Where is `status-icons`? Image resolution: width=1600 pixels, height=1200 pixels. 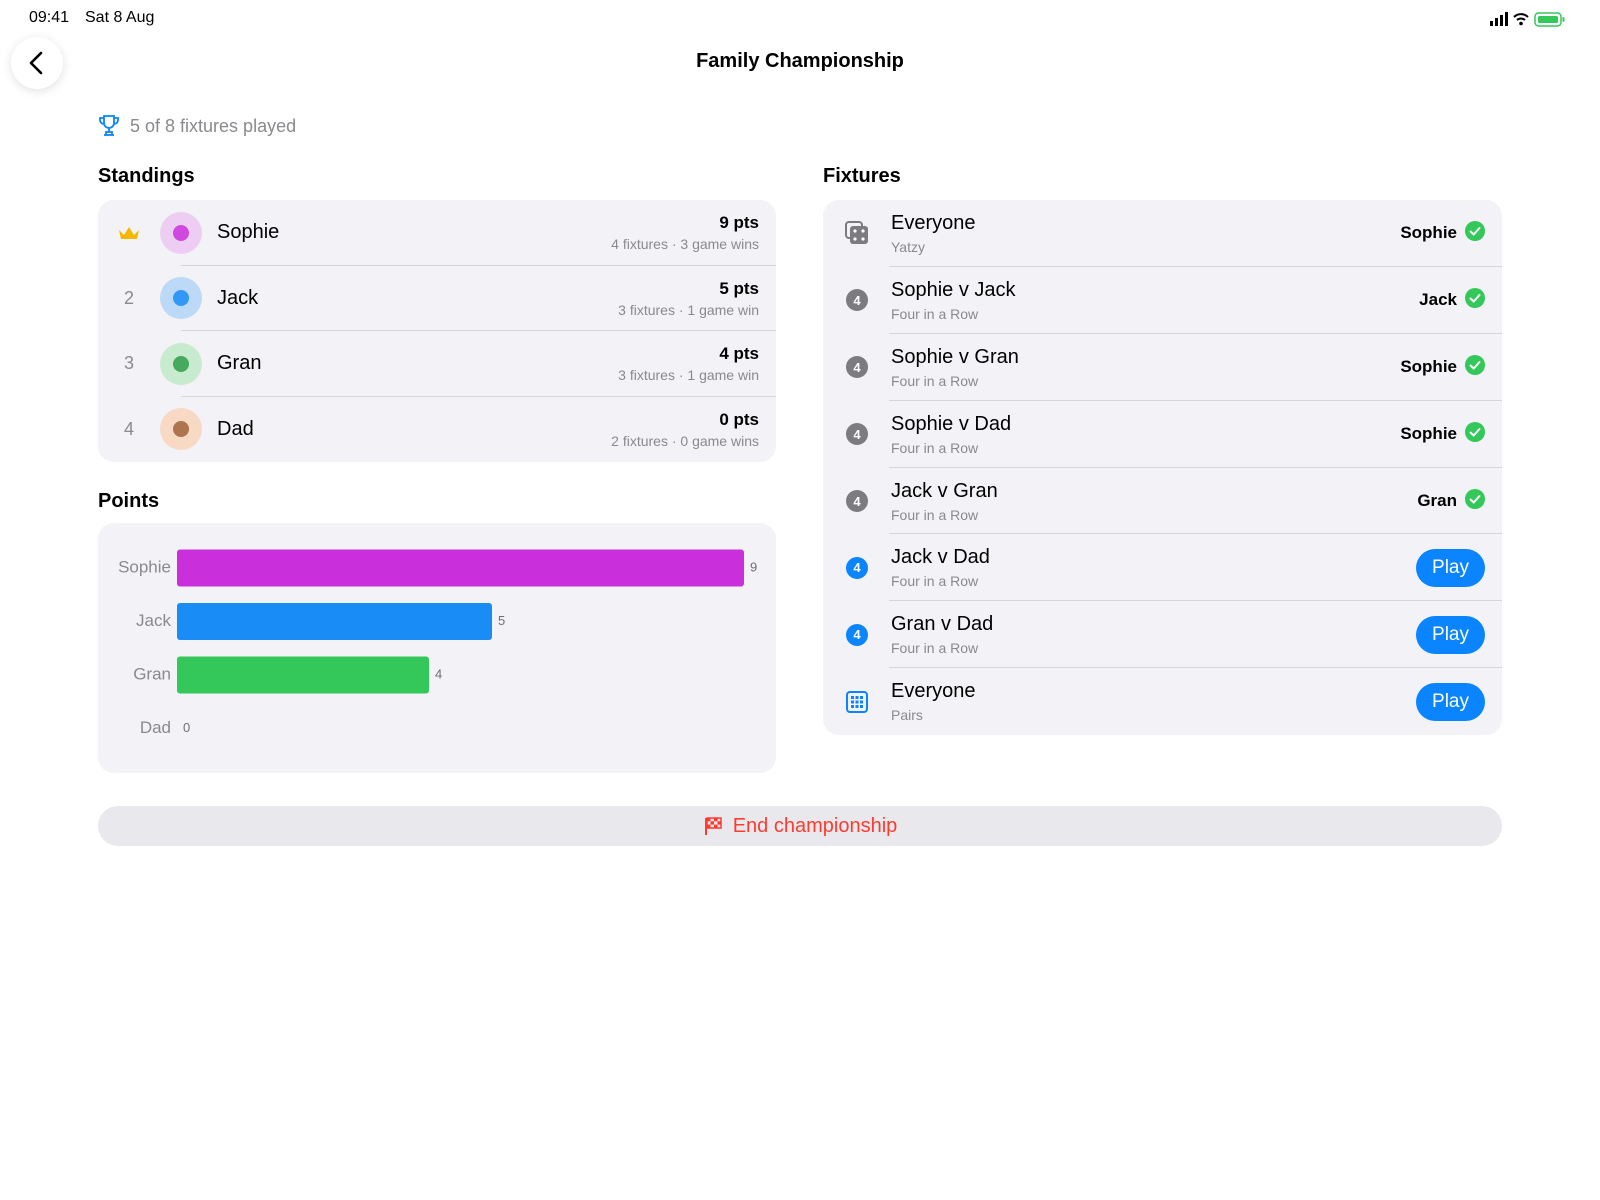
status-icons is located at coordinates (1527, 19).